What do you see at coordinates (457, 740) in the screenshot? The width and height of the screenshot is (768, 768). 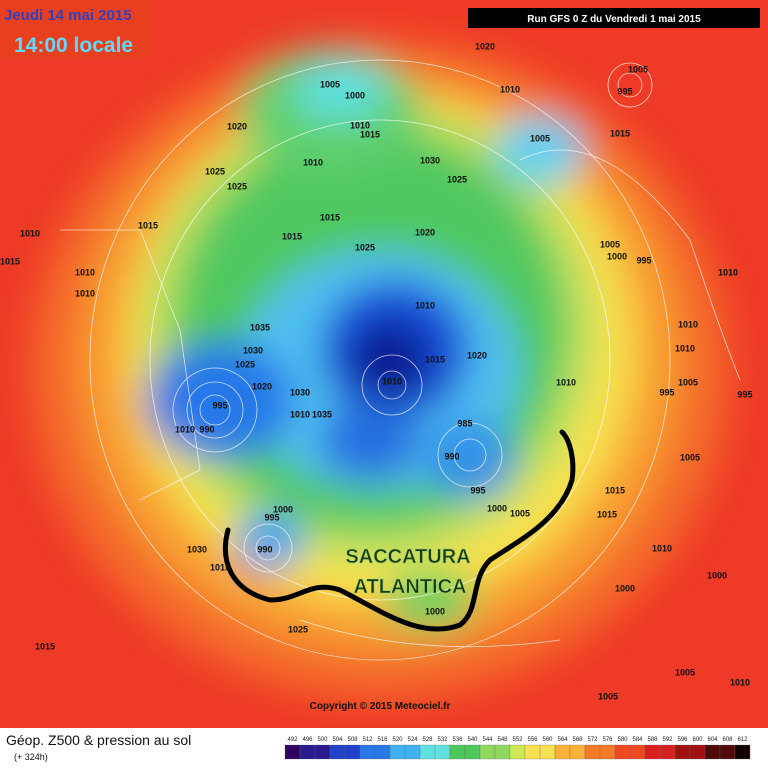 I see `scale-label: 536` at bounding box center [457, 740].